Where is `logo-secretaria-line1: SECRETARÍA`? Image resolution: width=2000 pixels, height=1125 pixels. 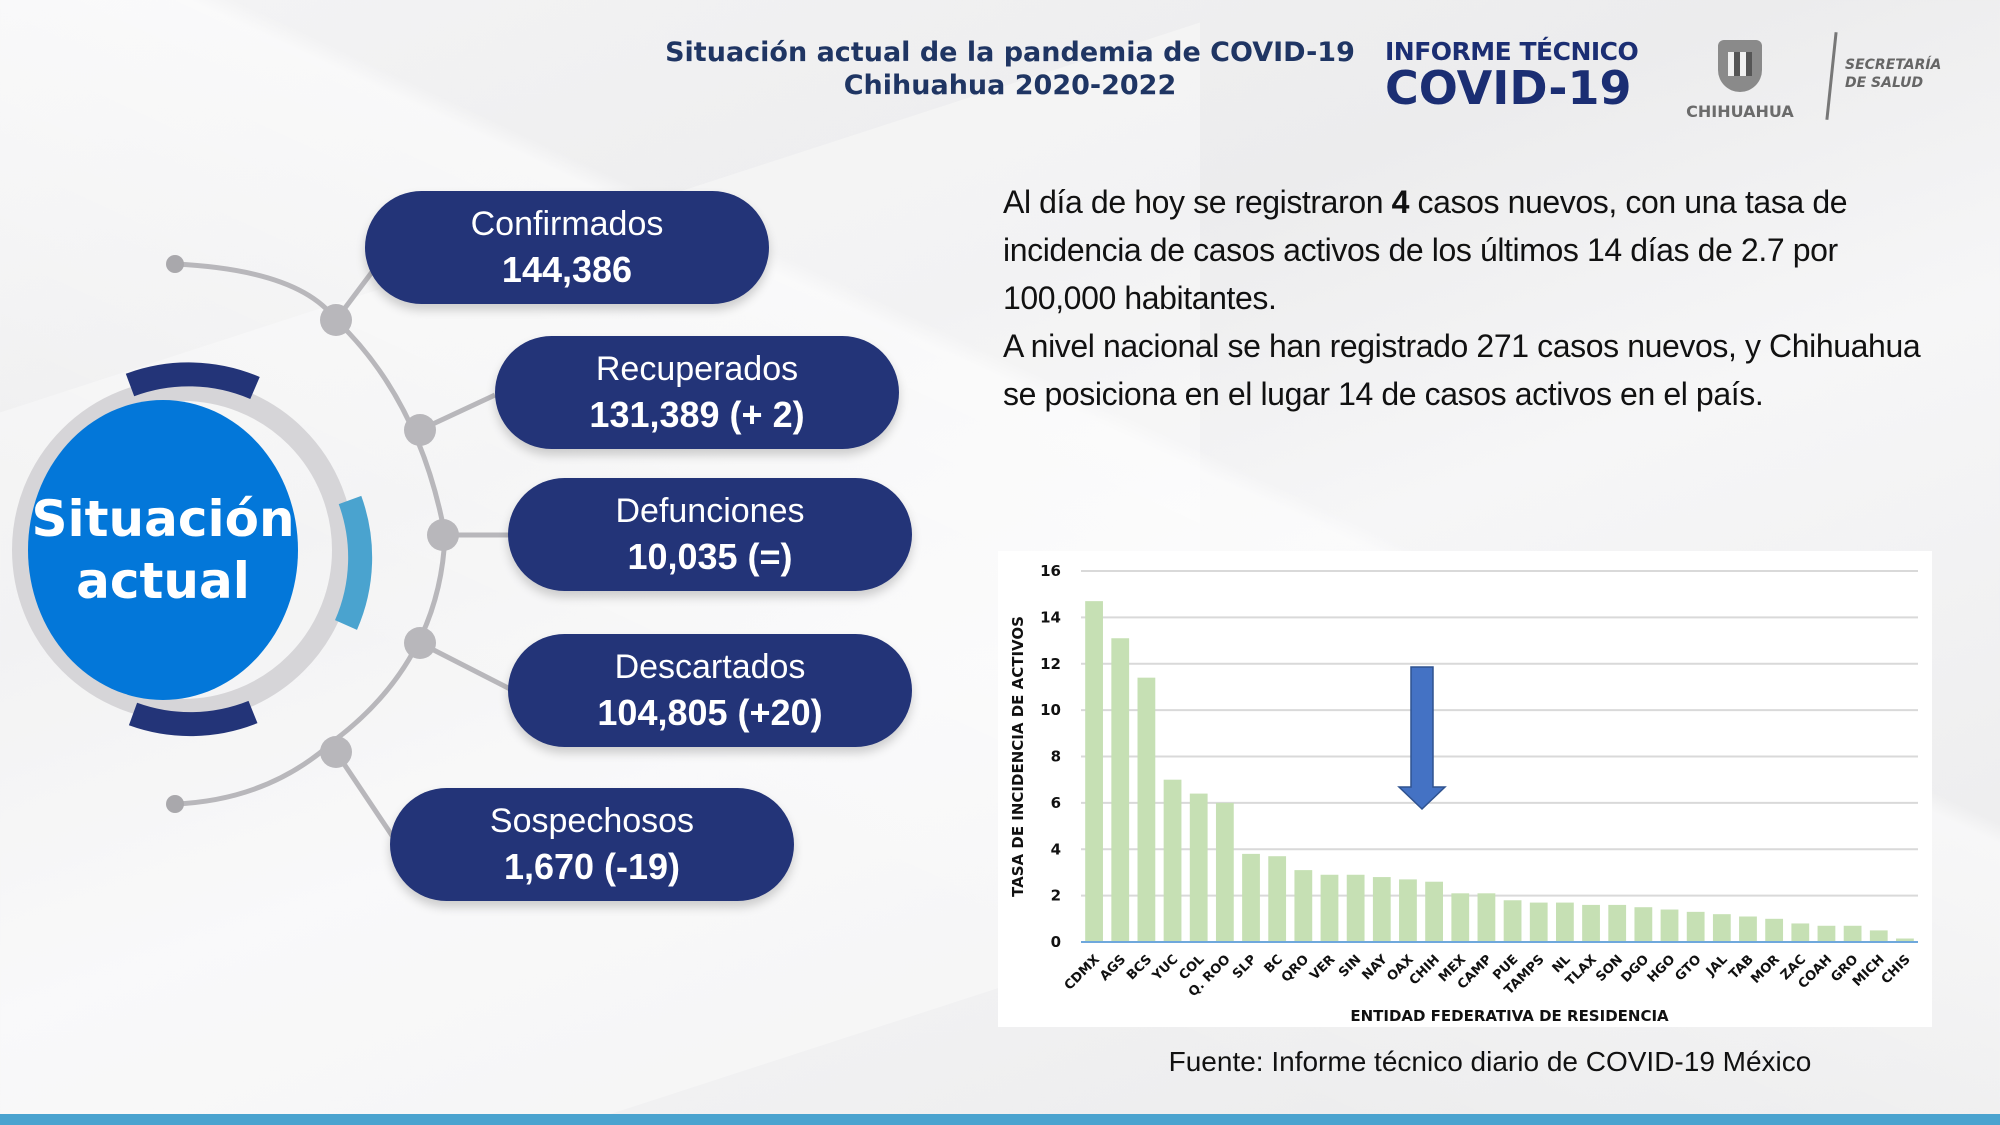 logo-secretaria-line1: SECRETARÍA is located at coordinates (1893, 65).